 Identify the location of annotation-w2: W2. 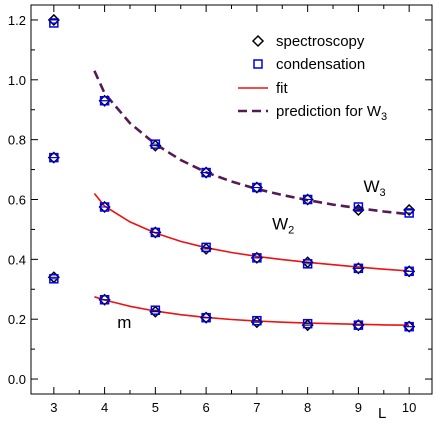
(283, 225).